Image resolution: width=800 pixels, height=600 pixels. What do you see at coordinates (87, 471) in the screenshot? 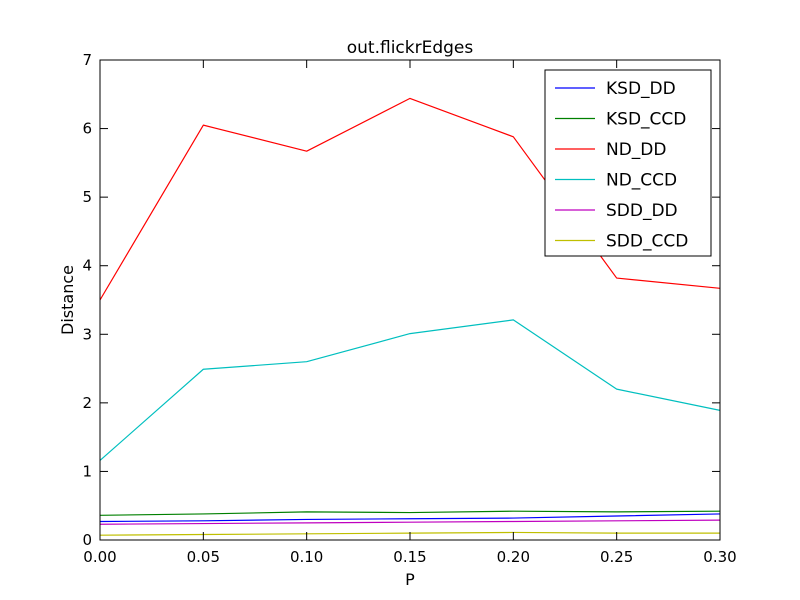
I see `y-tick-label: 1` at bounding box center [87, 471].